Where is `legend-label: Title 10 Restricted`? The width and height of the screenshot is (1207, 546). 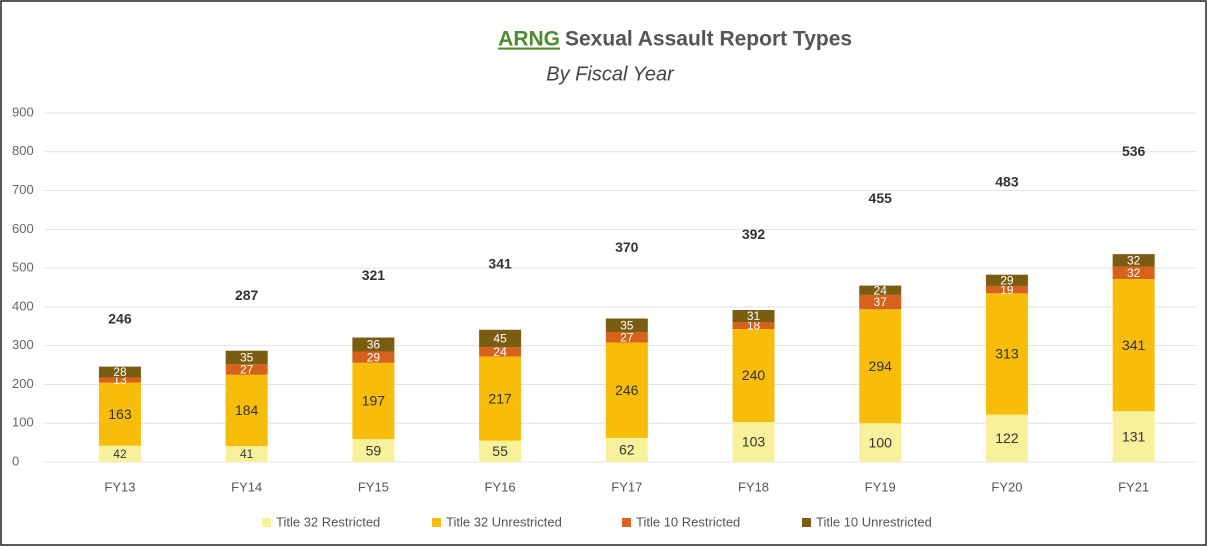 legend-label: Title 10 Restricted is located at coordinates (688, 521).